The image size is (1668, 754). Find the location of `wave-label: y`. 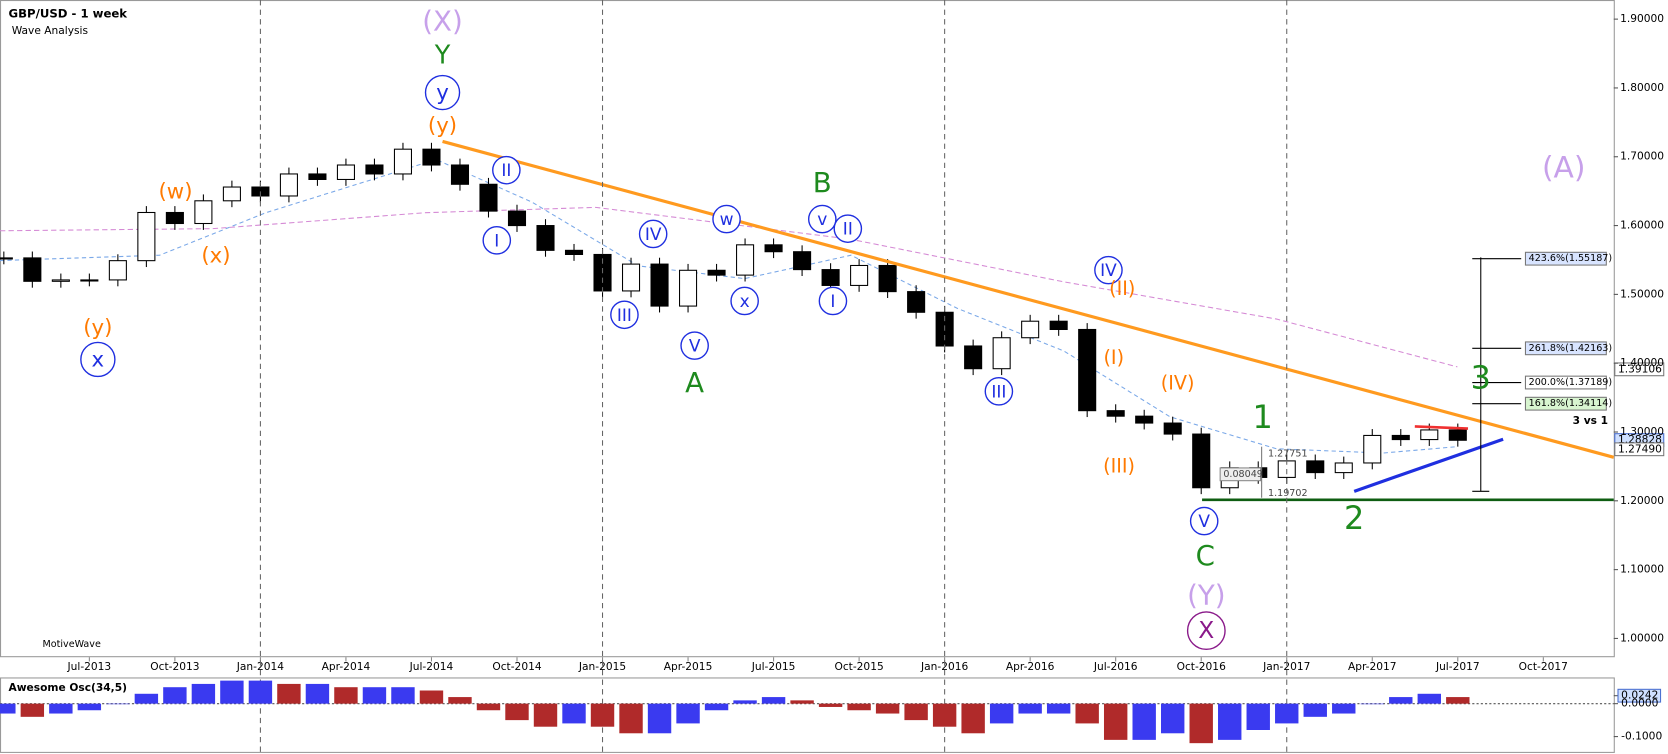

wave-label: y is located at coordinates (442, 93).